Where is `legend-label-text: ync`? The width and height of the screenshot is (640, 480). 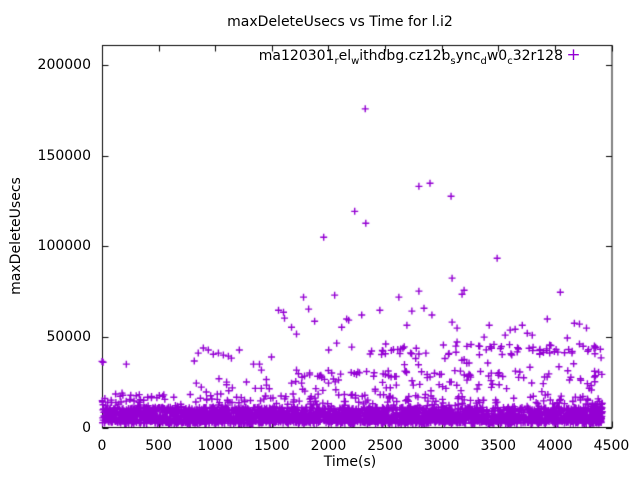
legend-label-text: ync is located at coordinates (468, 56).